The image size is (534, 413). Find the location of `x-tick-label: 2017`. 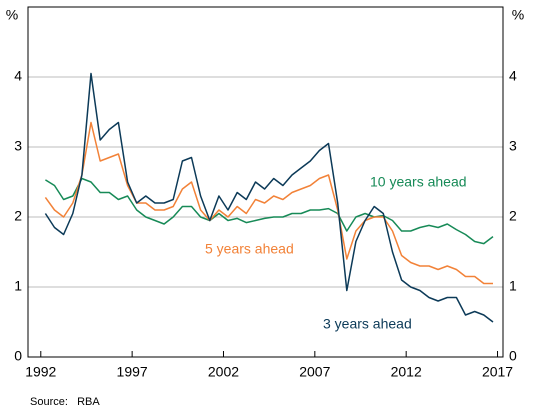

x-tick-label: 2017 is located at coordinates (497, 372).